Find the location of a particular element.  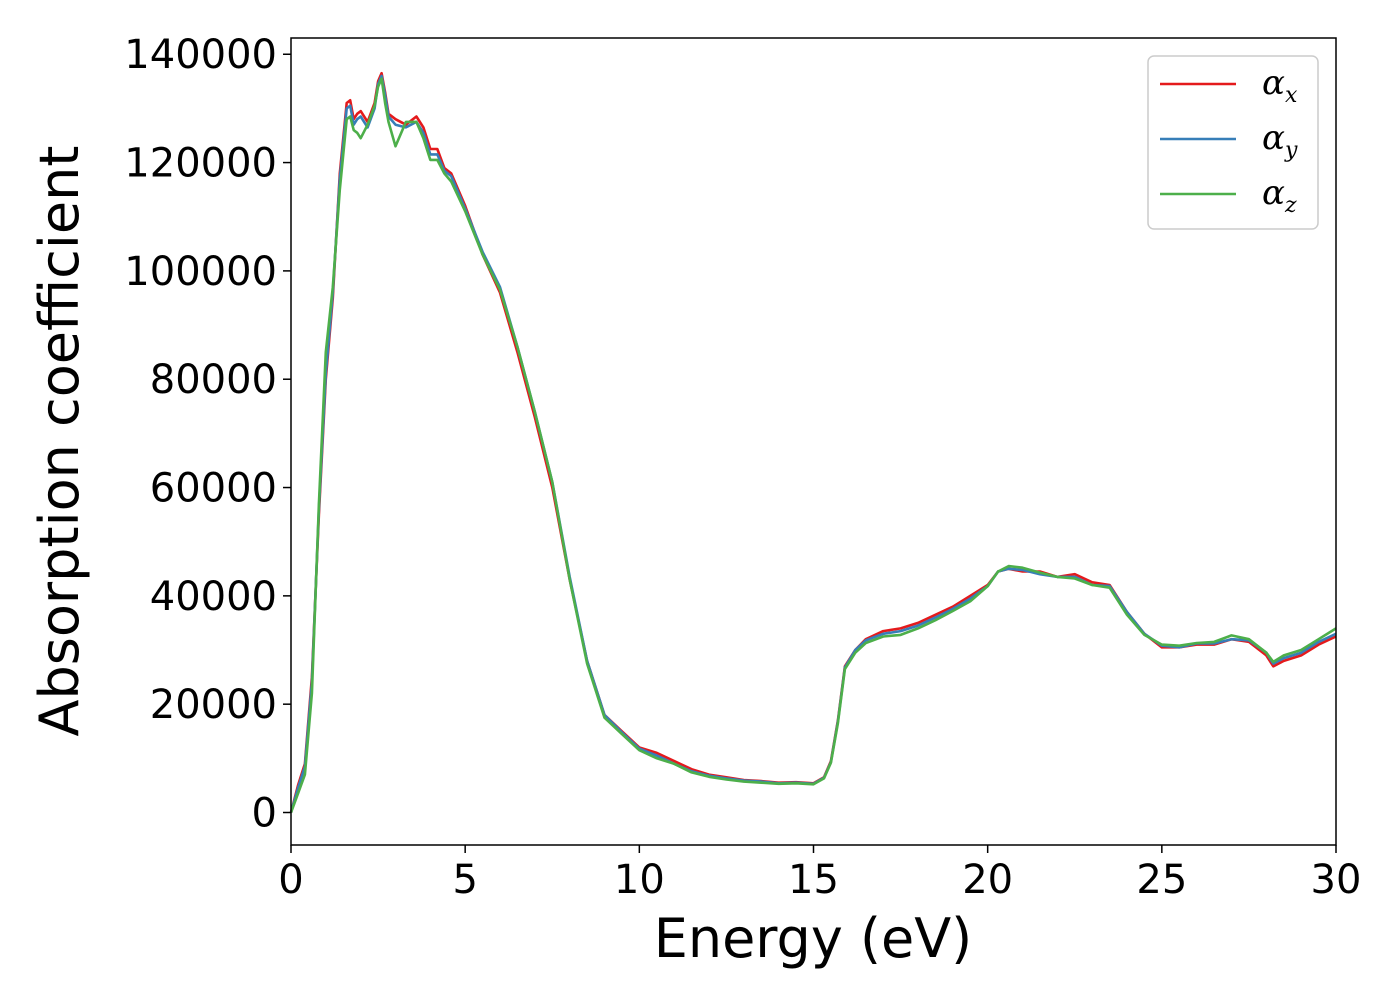

legend-label-1: αx is located at coordinates (1280, 85).